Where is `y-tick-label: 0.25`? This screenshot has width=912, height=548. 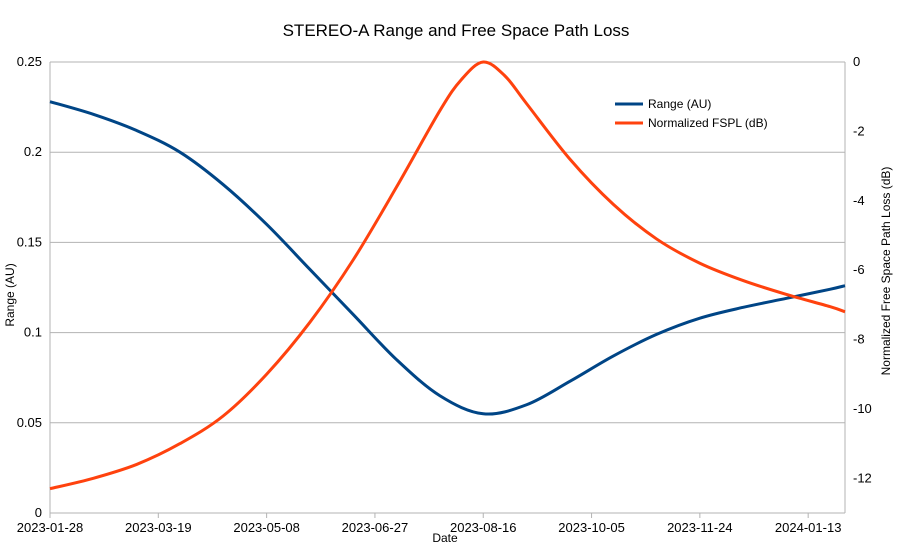
y-tick-label: 0.25 is located at coordinates (29, 61).